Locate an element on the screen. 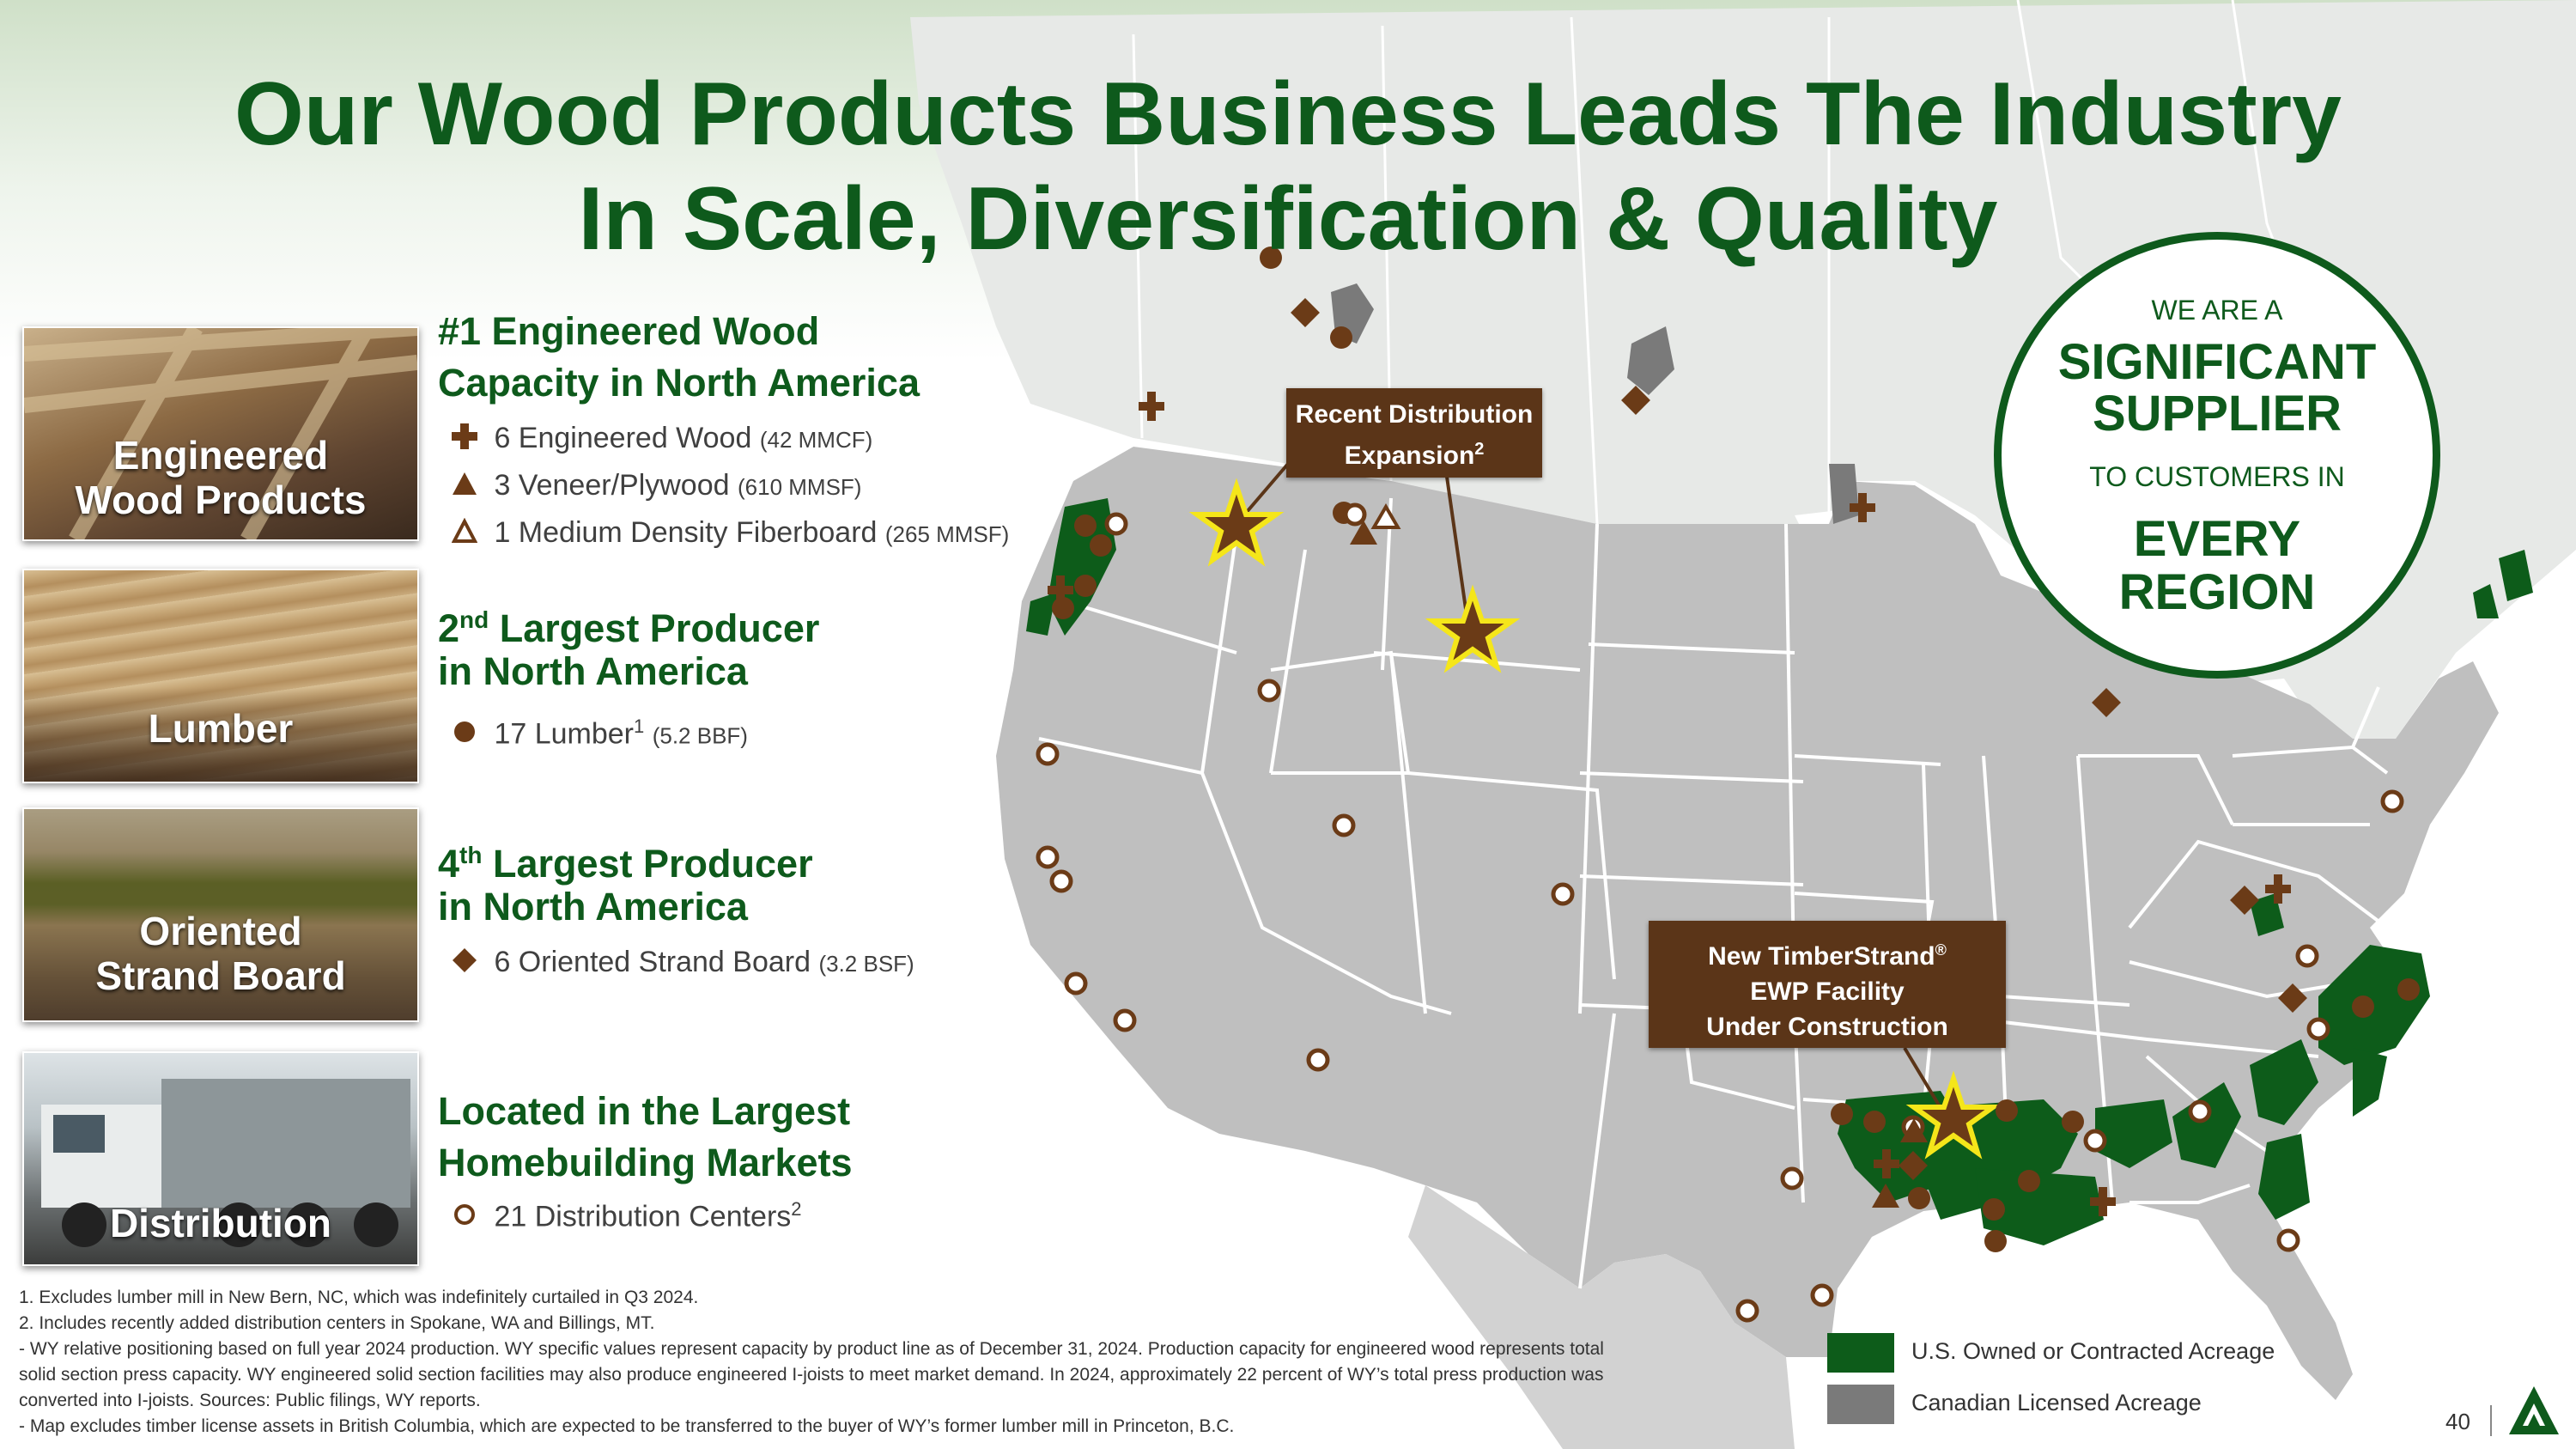 This screenshot has height=1449, width=2576. triangle-outline-icon is located at coordinates (468, 534).